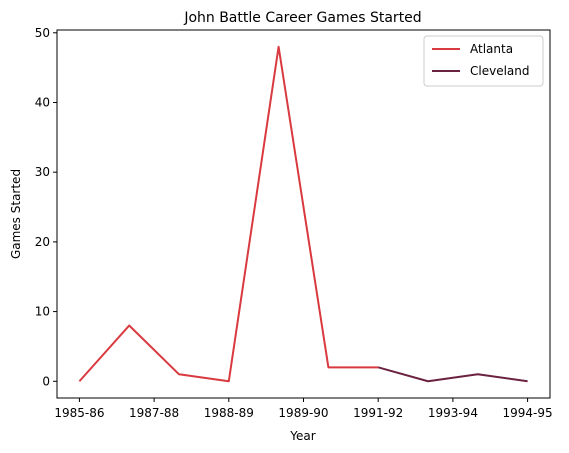 The height and width of the screenshot is (453, 569). Describe the element at coordinates (302, 436) in the screenshot. I see `x-axis-label: Year` at that location.